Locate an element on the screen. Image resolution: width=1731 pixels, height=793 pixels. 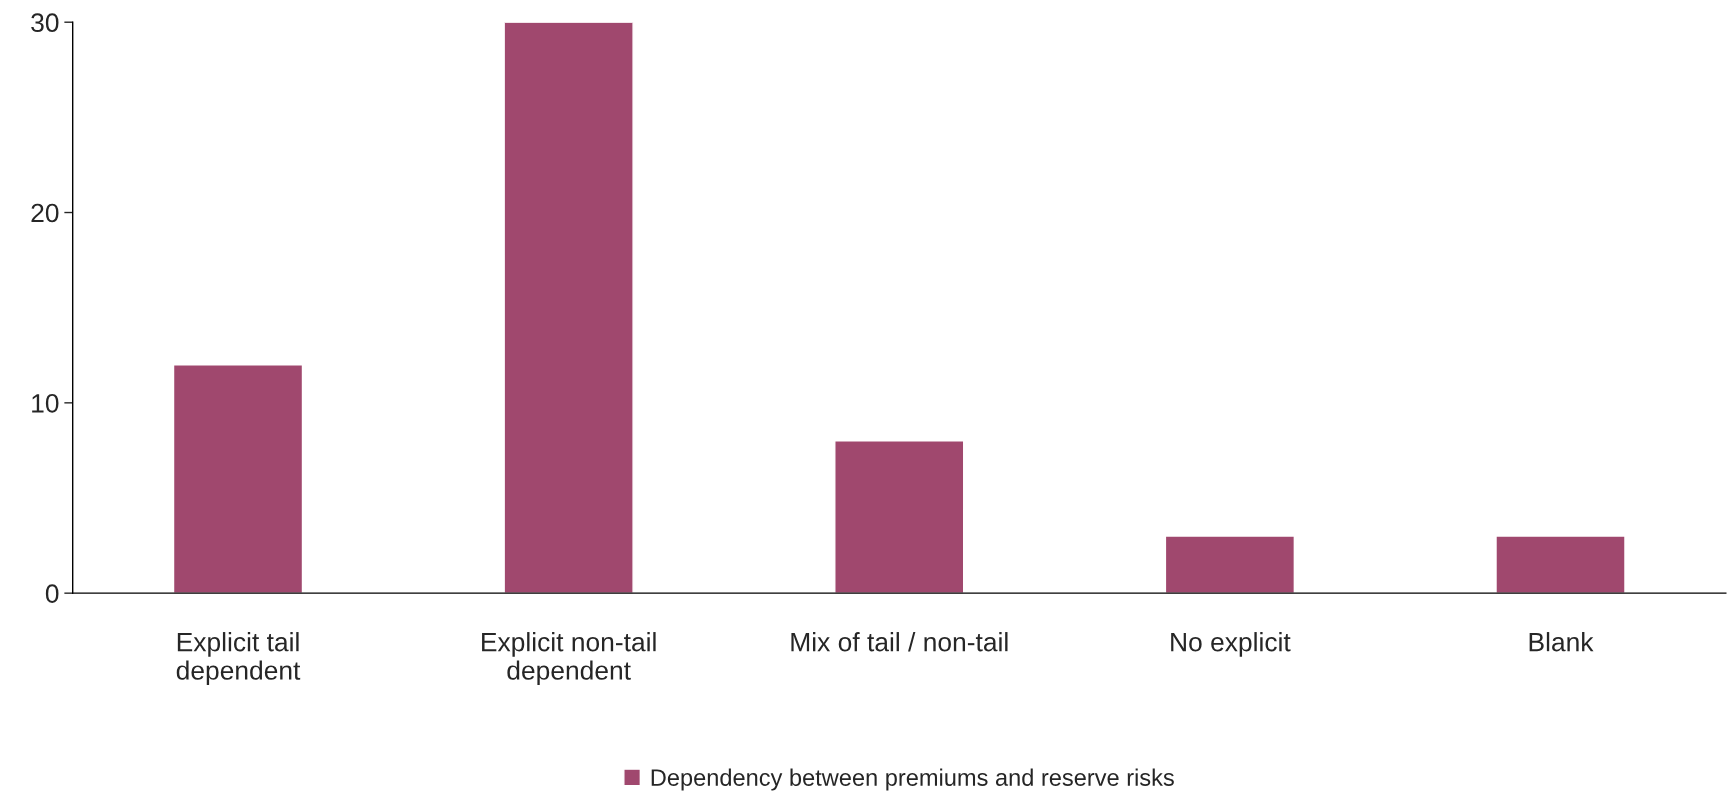
x-tick-label: Mix of tail / non-tail is located at coordinates (899, 642).